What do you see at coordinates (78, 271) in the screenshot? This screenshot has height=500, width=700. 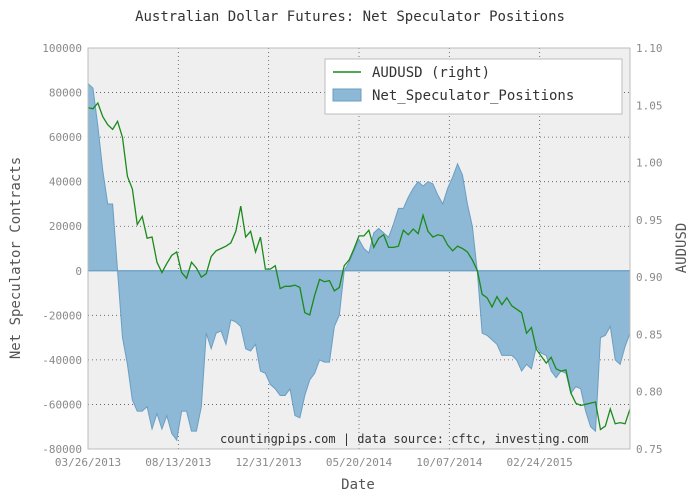 I see `y-tick-label-left: 0` at bounding box center [78, 271].